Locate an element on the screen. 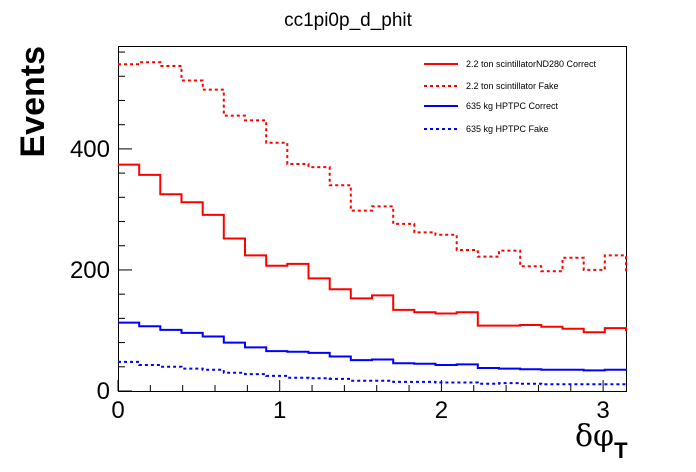 Image resolution: width=696 pixels, height=472 pixels. legend-label-2: 2.2 ton scintillator Fake is located at coordinates (512, 86).